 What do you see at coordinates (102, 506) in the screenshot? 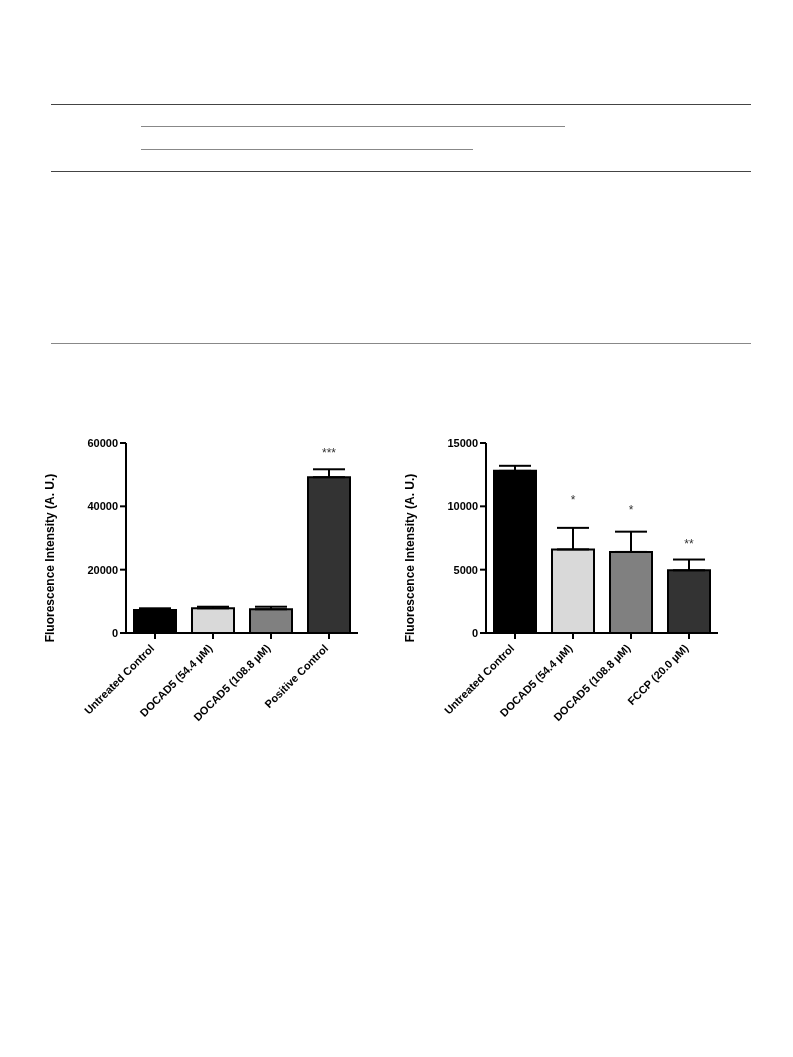
I see `y-tick-label: 40000` at bounding box center [102, 506].